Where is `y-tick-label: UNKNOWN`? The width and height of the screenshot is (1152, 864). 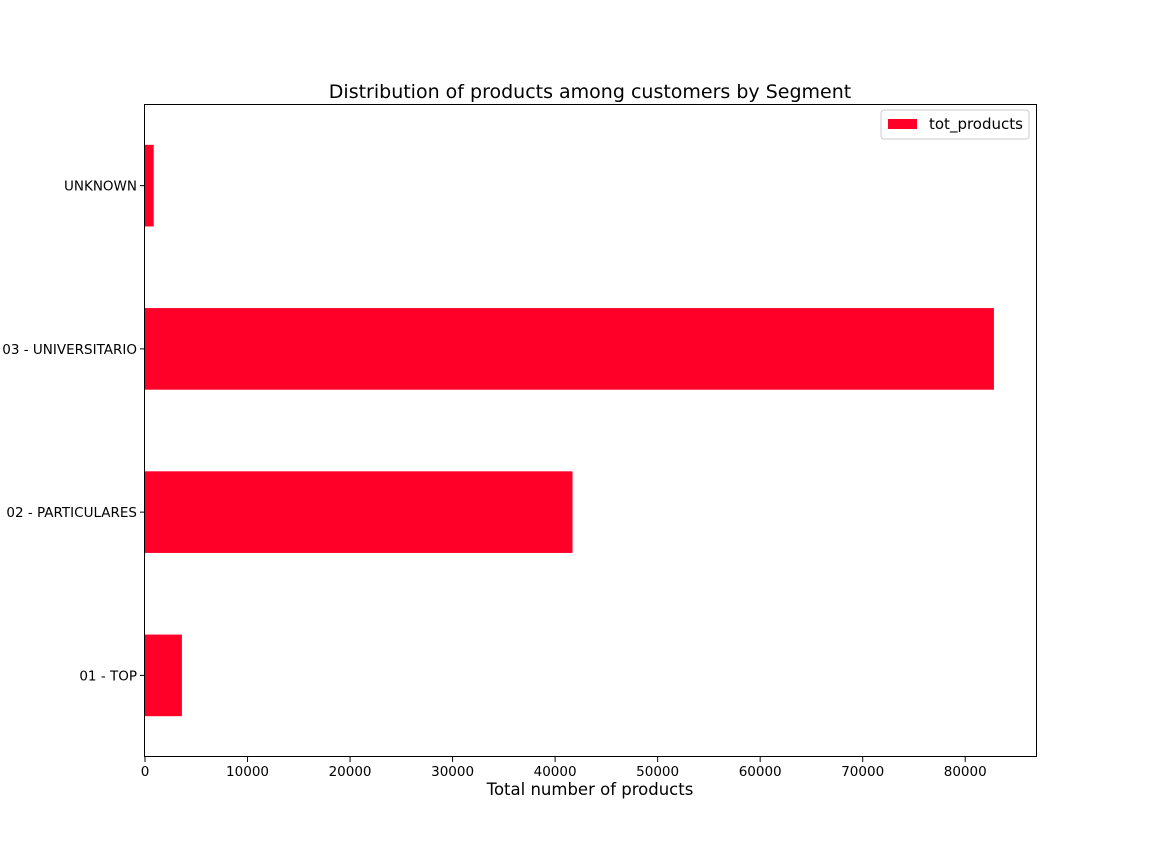 y-tick-label: UNKNOWN is located at coordinates (100, 187).